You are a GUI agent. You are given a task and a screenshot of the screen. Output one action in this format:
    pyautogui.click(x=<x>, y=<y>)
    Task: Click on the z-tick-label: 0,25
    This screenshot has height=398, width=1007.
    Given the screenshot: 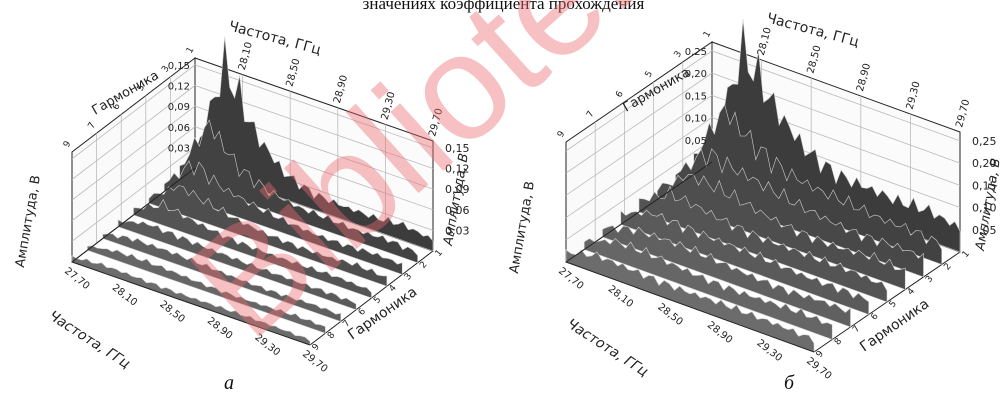 What is the action you would take?
    pyautogui.click(x=696, y=52)
    